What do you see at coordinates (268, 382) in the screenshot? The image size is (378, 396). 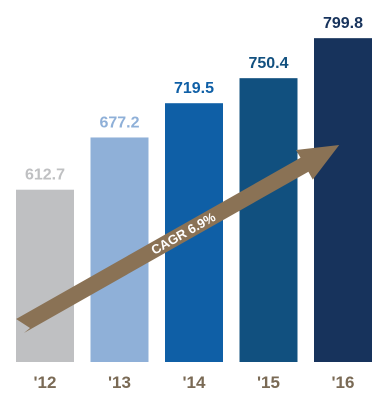 I see `x-tick-label-3: '15` at bounding box center [268, 382].